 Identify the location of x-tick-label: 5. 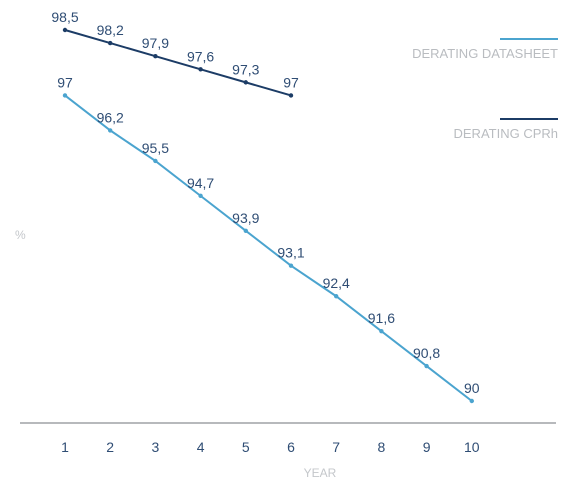
(246, 447).